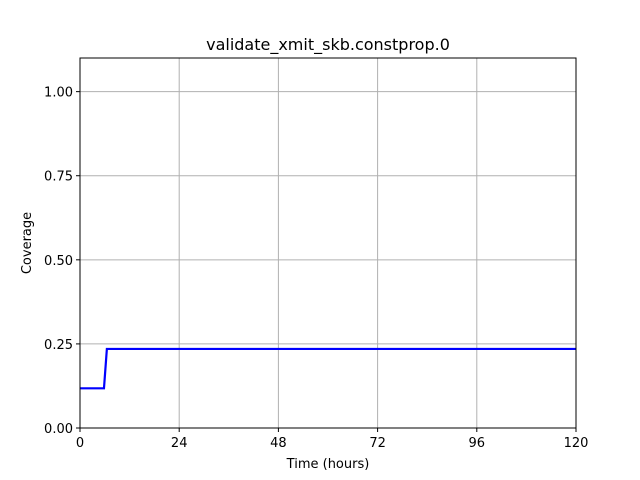 This screenshot has width=640, height=480. What do you see at coordinates (328, 45) in the screenshot?
I see `chart-title: validate_xmit_skb.constprop.0` at bounding box center [328, 45].